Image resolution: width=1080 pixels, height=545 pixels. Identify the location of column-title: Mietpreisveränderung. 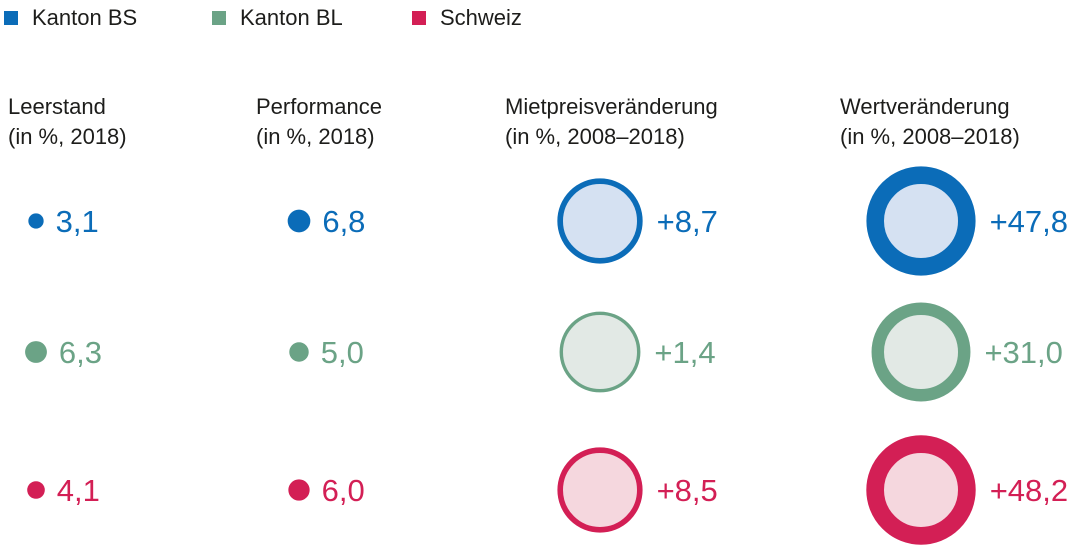
(611, 106).